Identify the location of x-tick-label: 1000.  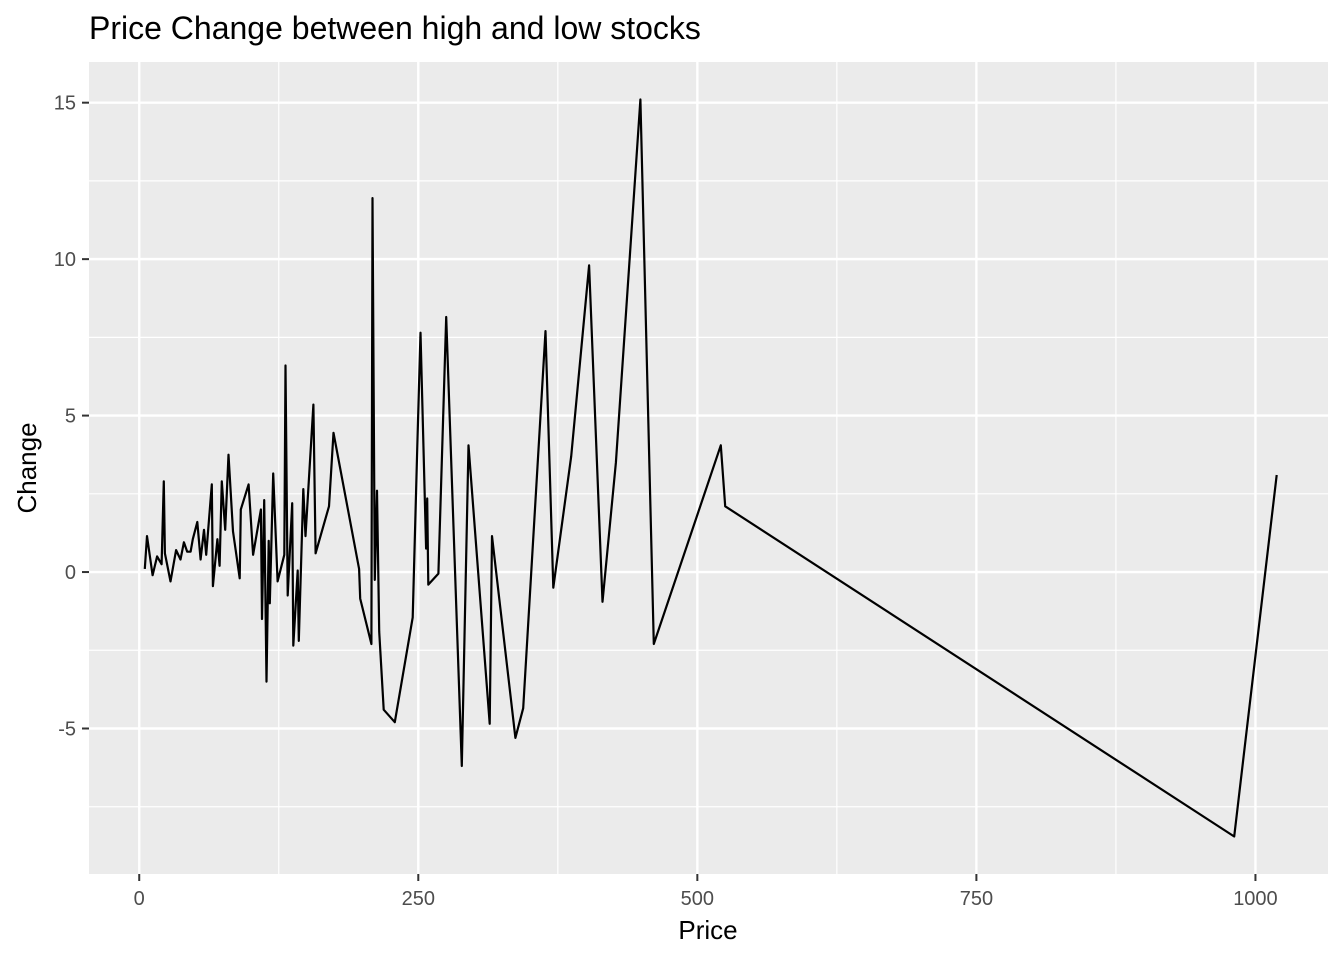
(1255, 899).